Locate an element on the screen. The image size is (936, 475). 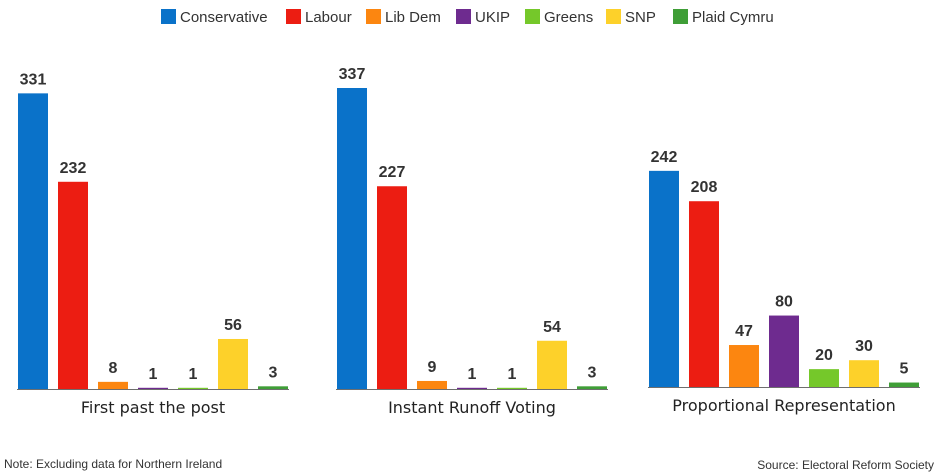
legend-label-snp: SNP is located at coordinates (640, 17).